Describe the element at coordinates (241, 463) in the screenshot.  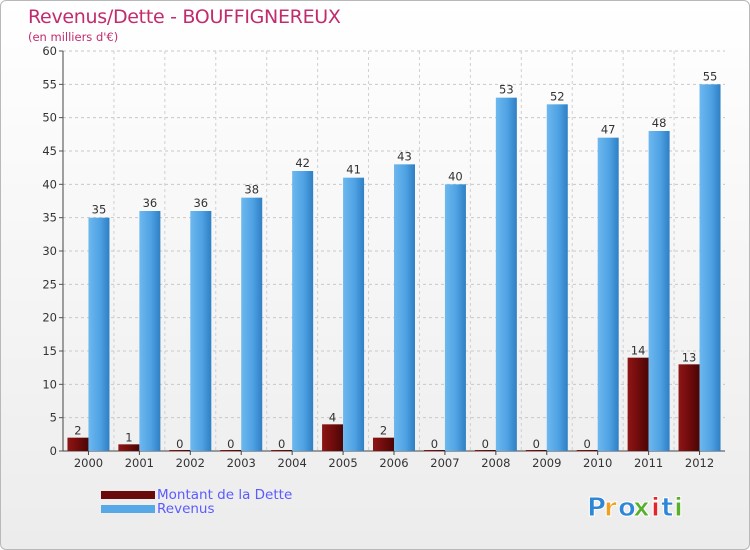
I see `x-tick-label: 2003` at that location.